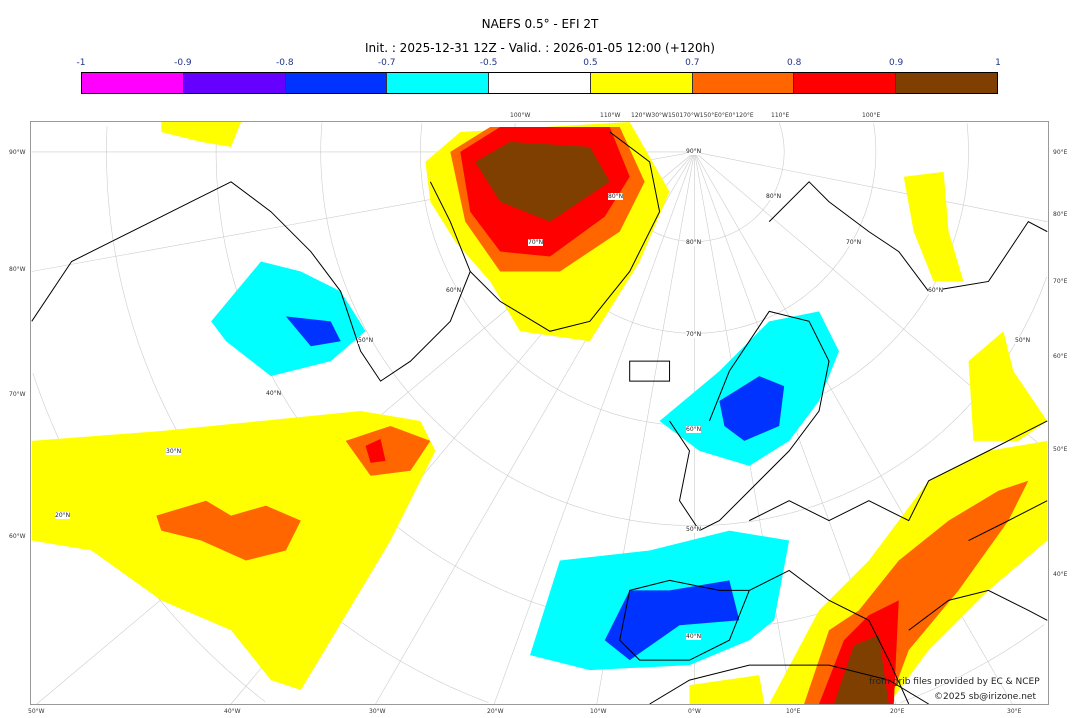  I want to click on right-axis-label: 40°E, so click(1060, 574).